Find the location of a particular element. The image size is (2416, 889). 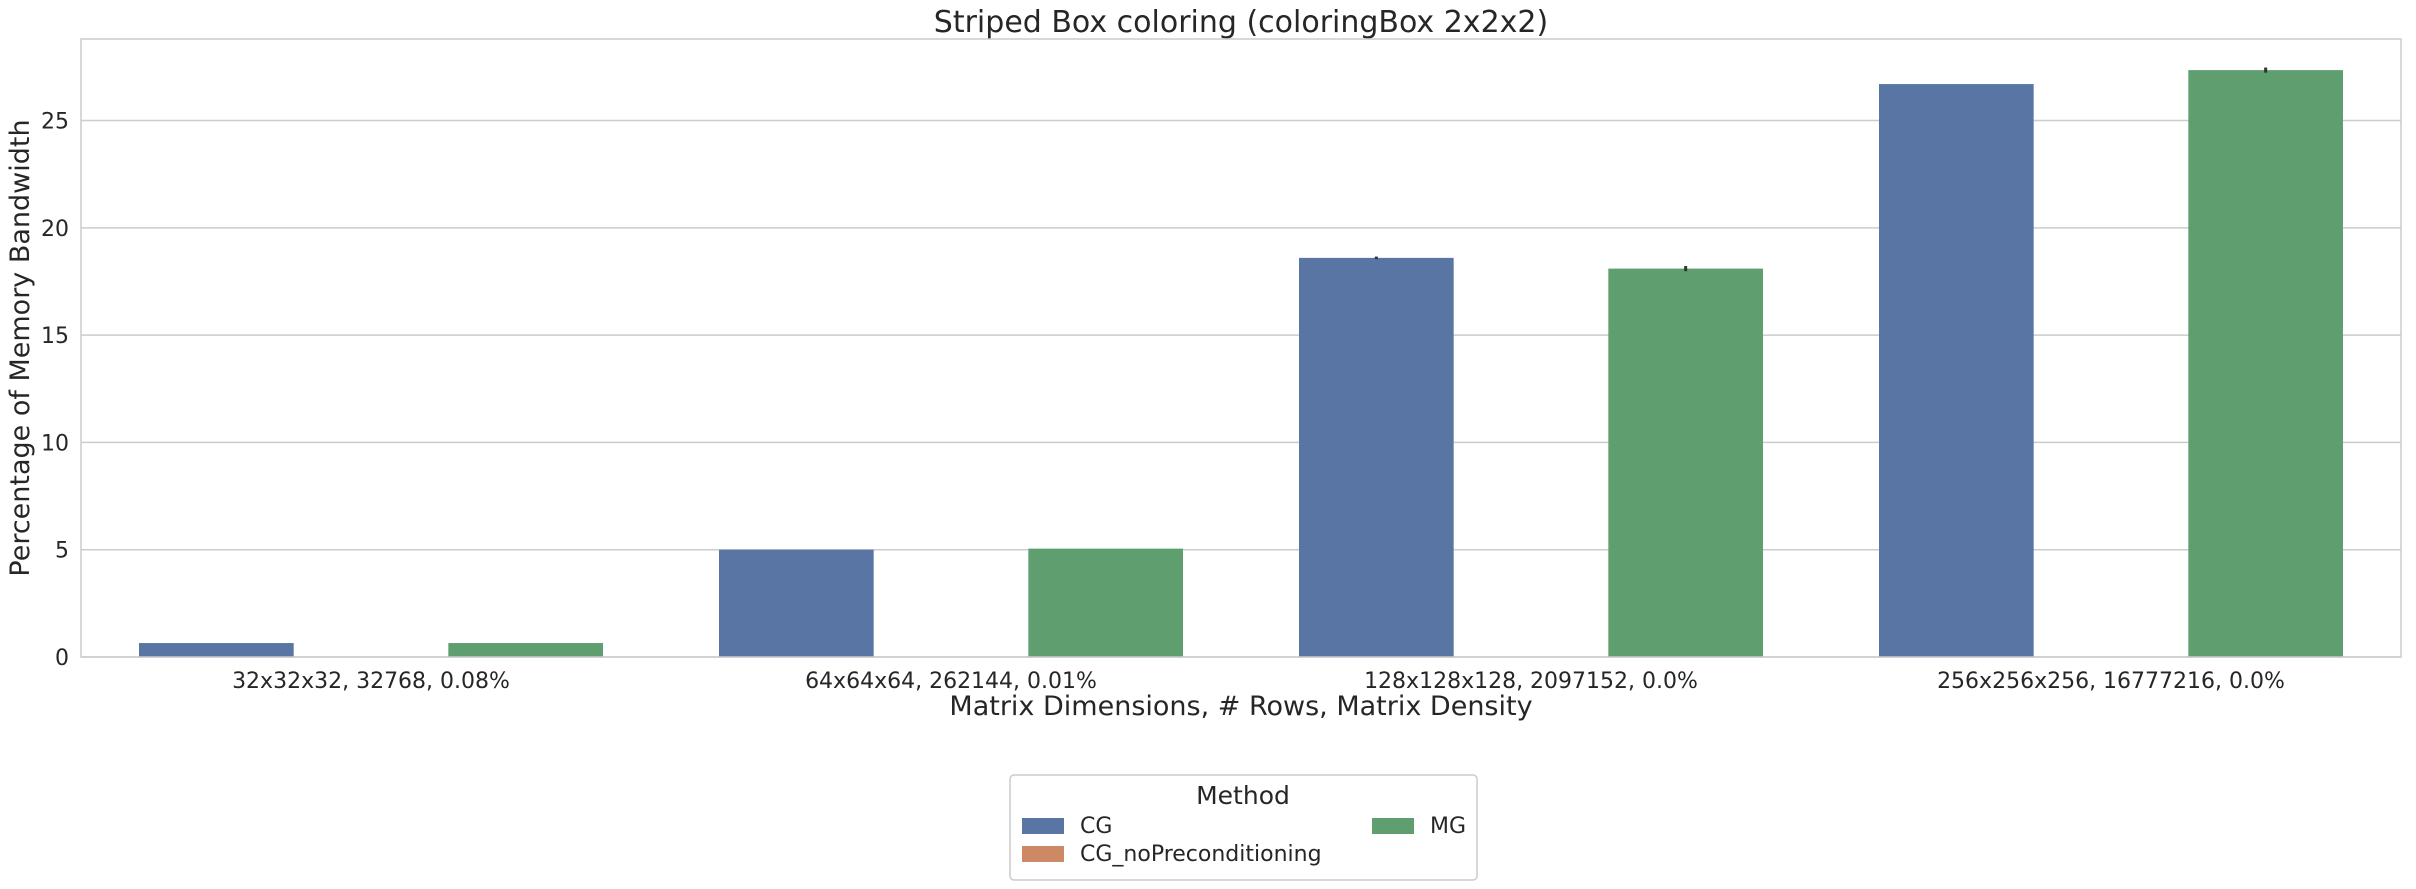

y-tick-label: 0 is located at coordinates (62, 658).